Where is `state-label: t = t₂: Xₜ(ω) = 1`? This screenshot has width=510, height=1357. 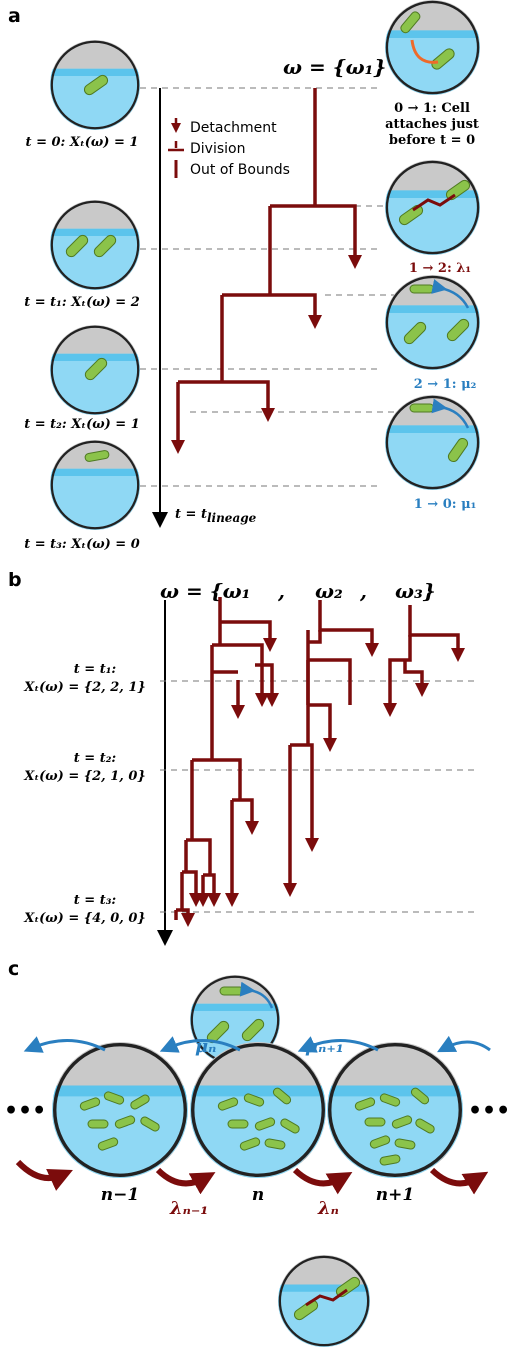
state-label: t = t₂: Xₜ(ω) = 1 is located at coordinates (82, 424).